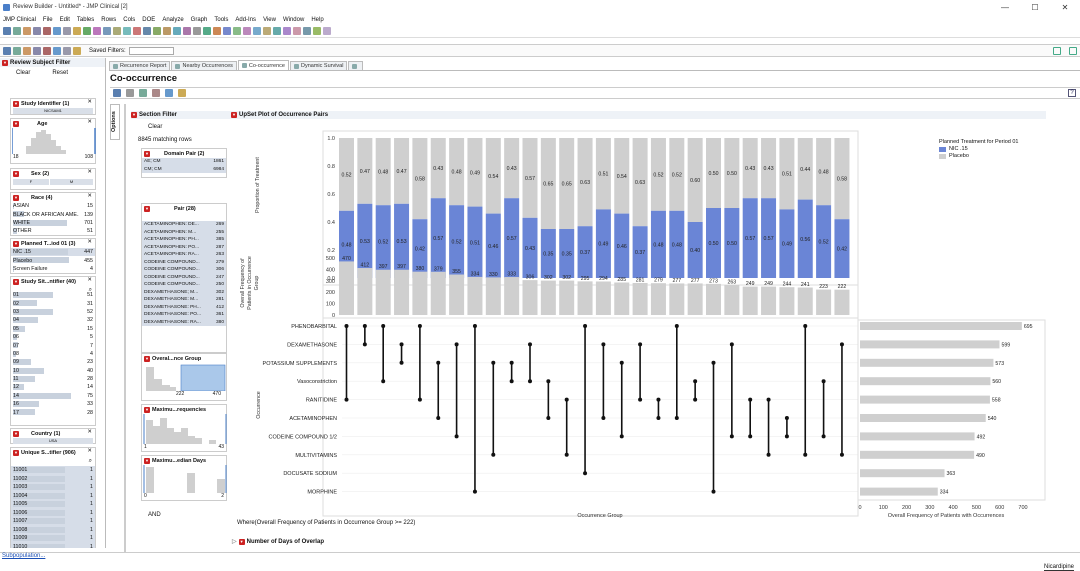 This screenshot has width=1080, height=571. Describe the element at coordinates (184, 300) in the screenshot. I see `pair-row: DEXAMETHASONE: M... 281` at that location.